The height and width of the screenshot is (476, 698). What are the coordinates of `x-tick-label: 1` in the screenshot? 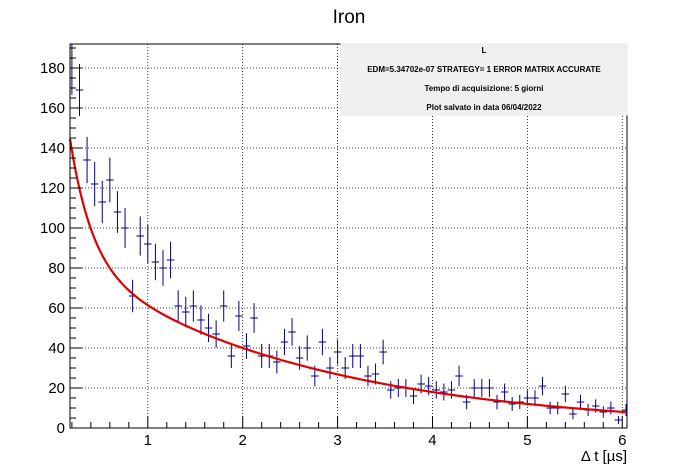 It's located at (148, 440).